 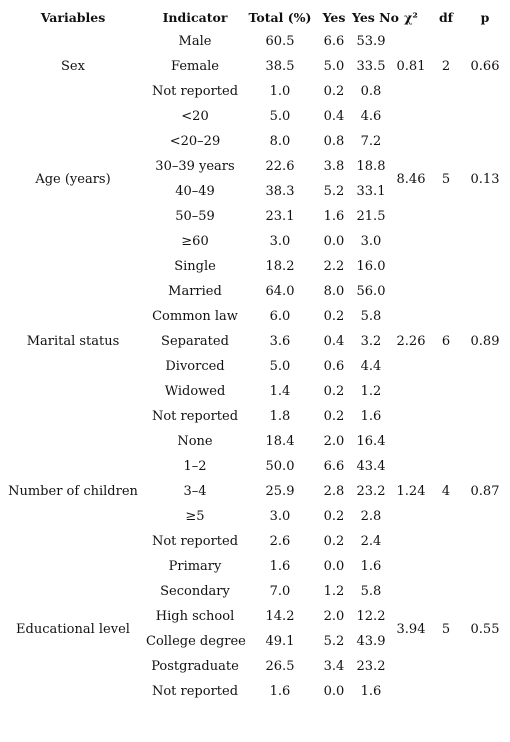 I want to click on no-cell: 23.2, so click(x=371, y=491).